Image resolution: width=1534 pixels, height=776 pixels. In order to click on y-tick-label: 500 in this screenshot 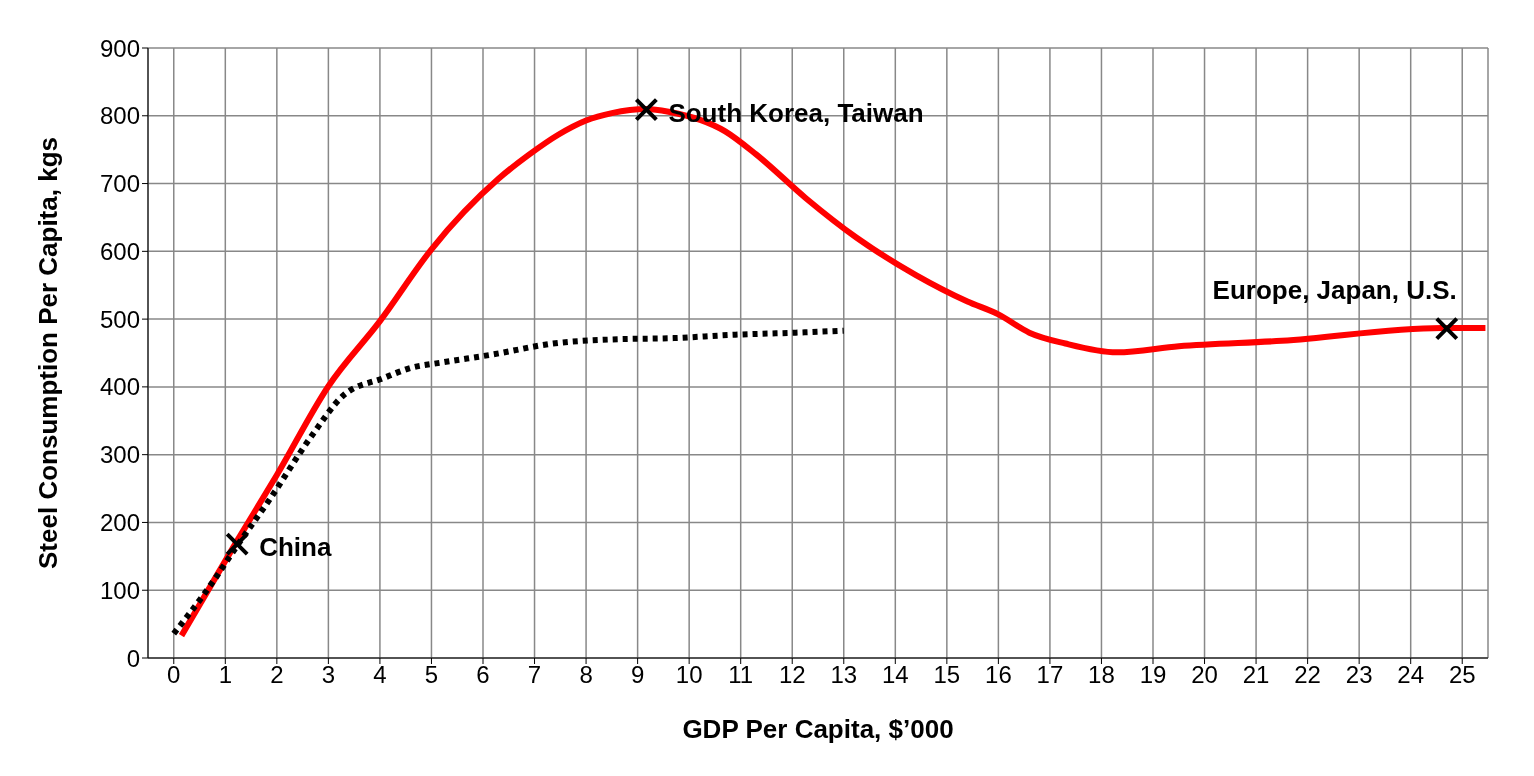, I will do `click(119, 319)`.